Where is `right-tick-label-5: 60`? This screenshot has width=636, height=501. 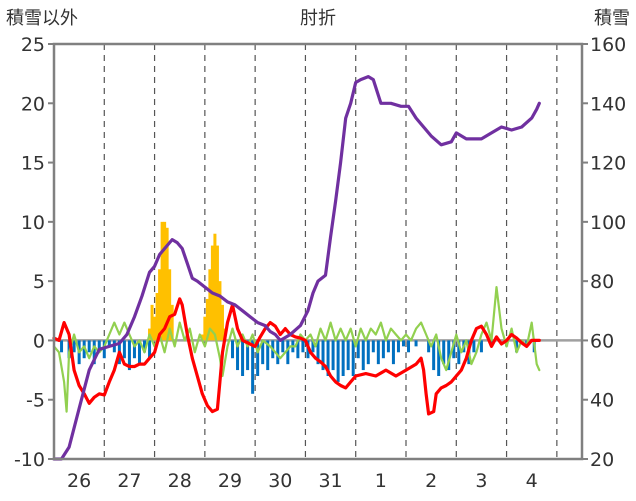
right-tick-label-5: 60 is located at coordinates (602, 341).